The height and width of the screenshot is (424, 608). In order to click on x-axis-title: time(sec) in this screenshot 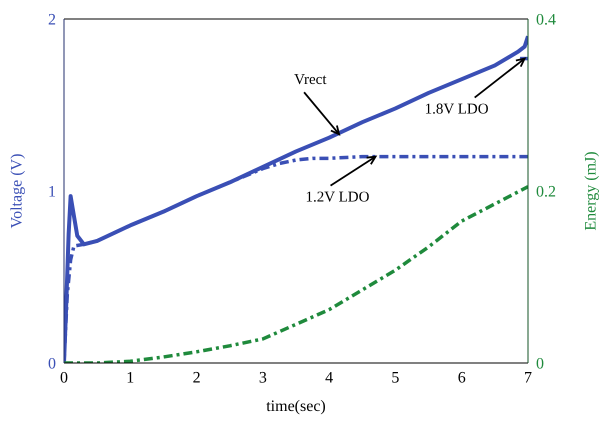, I will do `click(296, 406)`.